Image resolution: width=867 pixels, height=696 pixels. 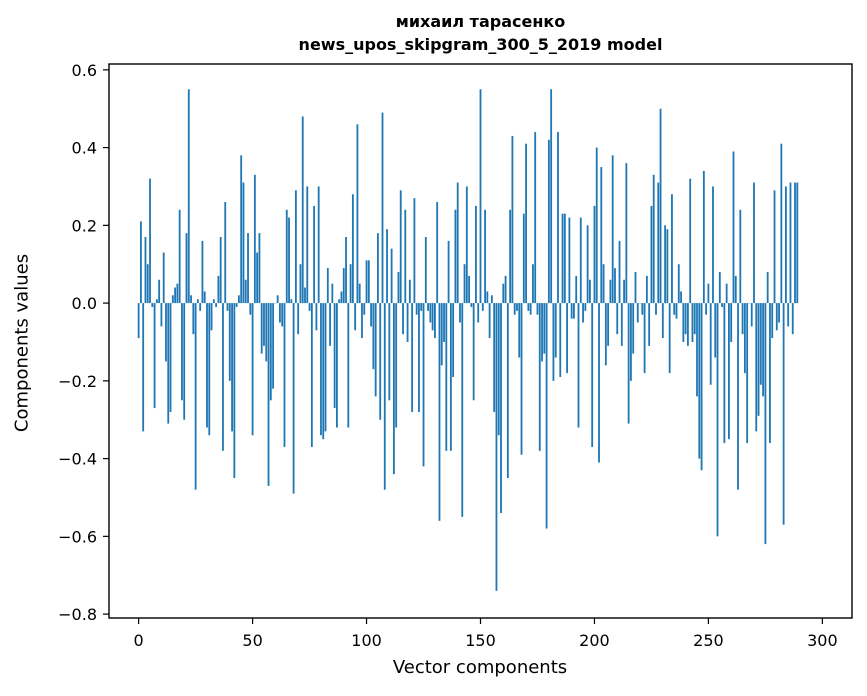 I want to click on y-tick-label: 0.0, so click(x=84, y=303).